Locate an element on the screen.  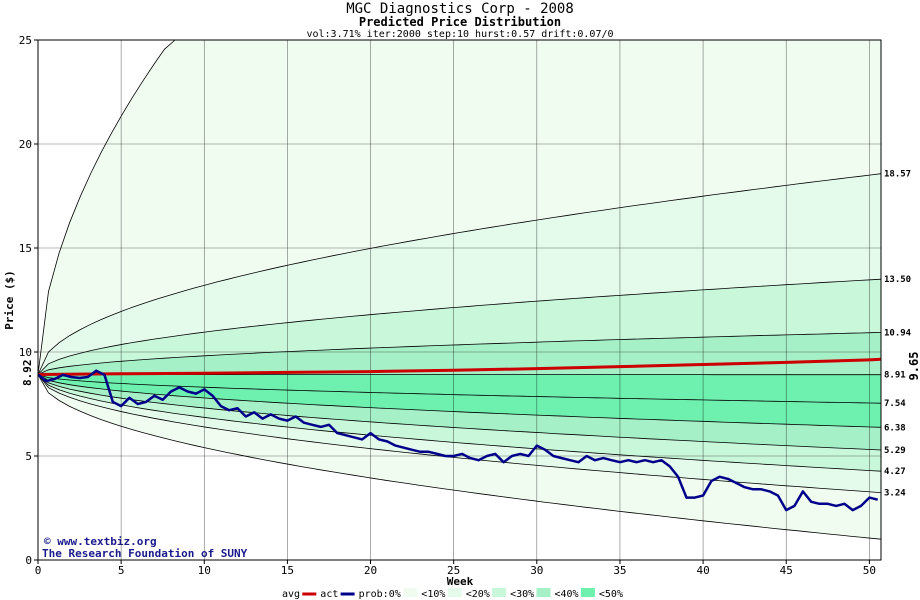
x-tick-label-30: 30 is located at coordinates (536, 570).